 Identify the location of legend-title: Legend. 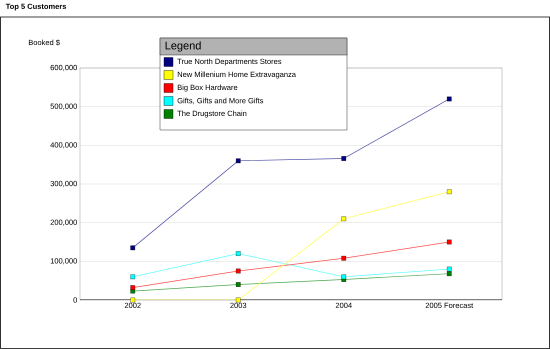
(183, 46).